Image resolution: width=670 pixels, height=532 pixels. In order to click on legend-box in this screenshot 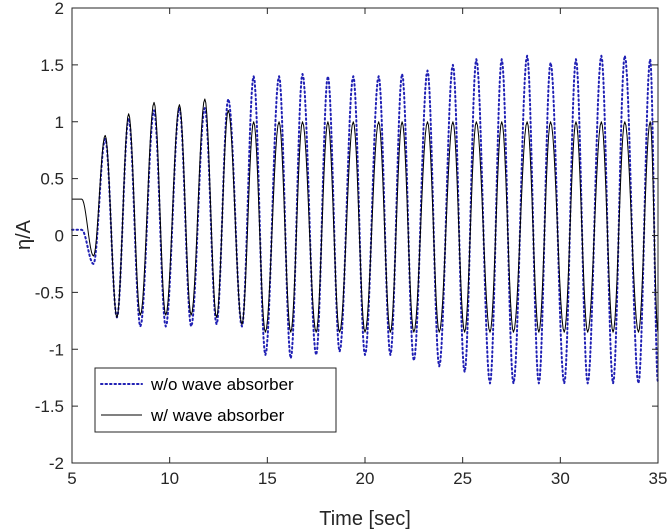, I will do `click(215, 400)`.